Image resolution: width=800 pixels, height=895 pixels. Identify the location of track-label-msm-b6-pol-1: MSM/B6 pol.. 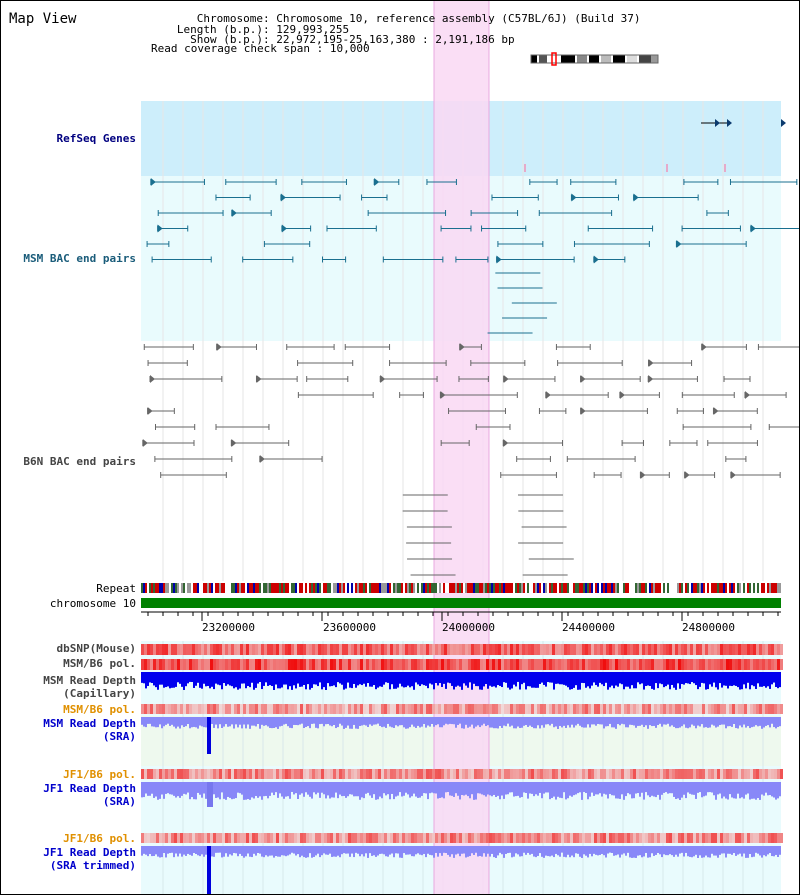
(99, 663).